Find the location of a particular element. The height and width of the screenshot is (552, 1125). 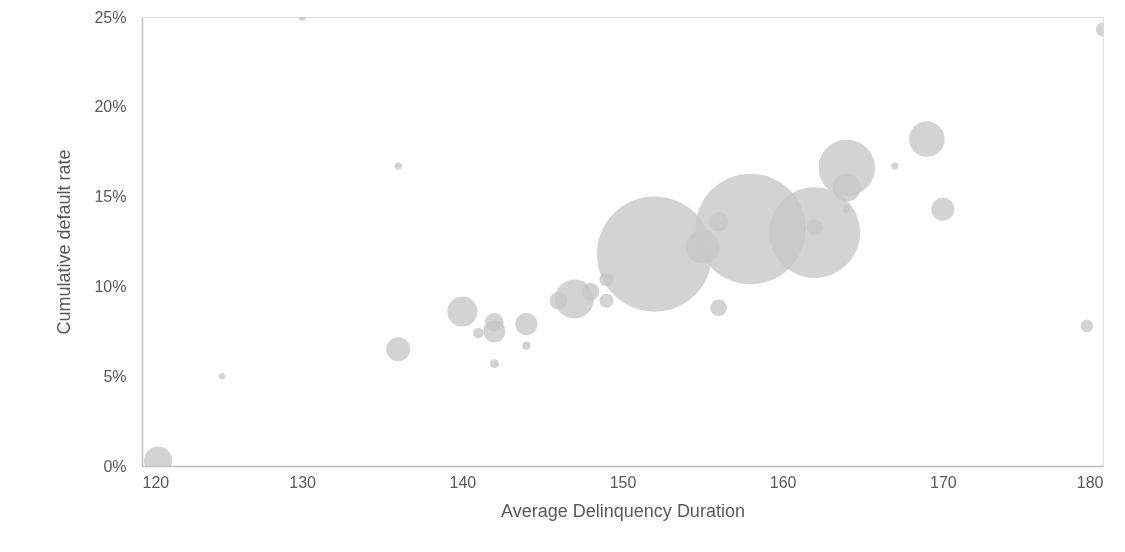

y-tick-label: 10% is located at coordinates (110, 286).